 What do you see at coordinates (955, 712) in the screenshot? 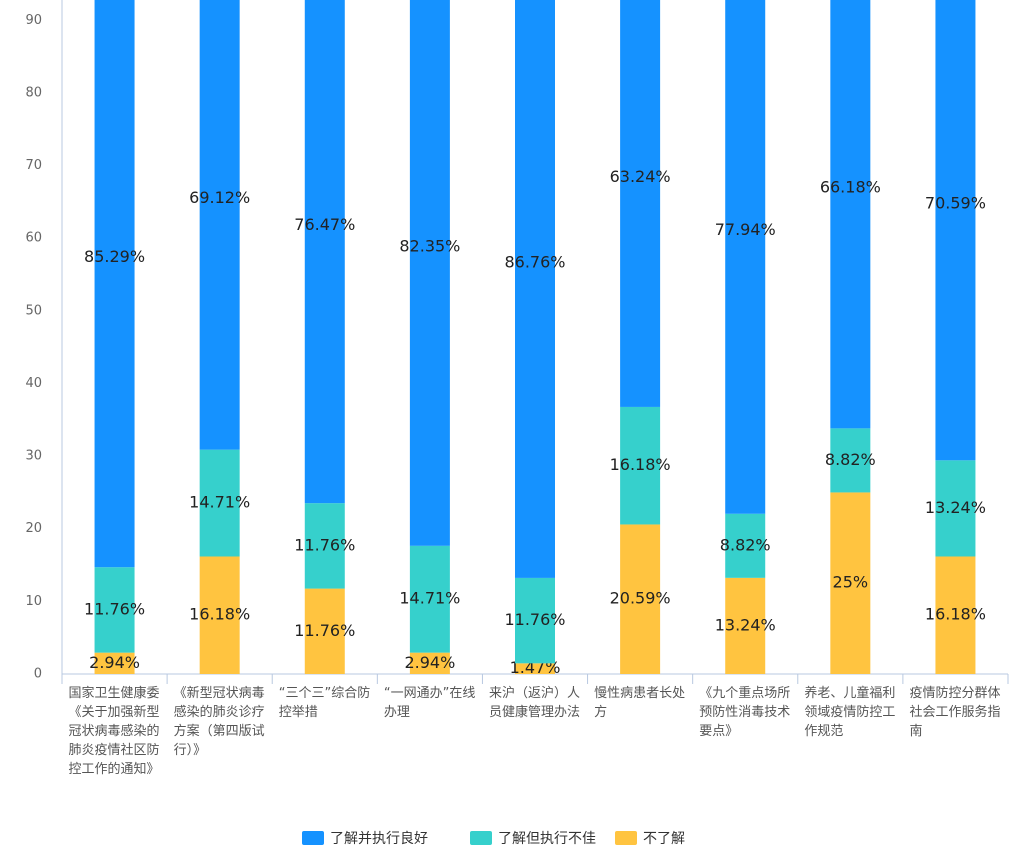
I see `x-tick-label: 疫情防控分群体社会工作服务指南` at bounding box center [955, 712].